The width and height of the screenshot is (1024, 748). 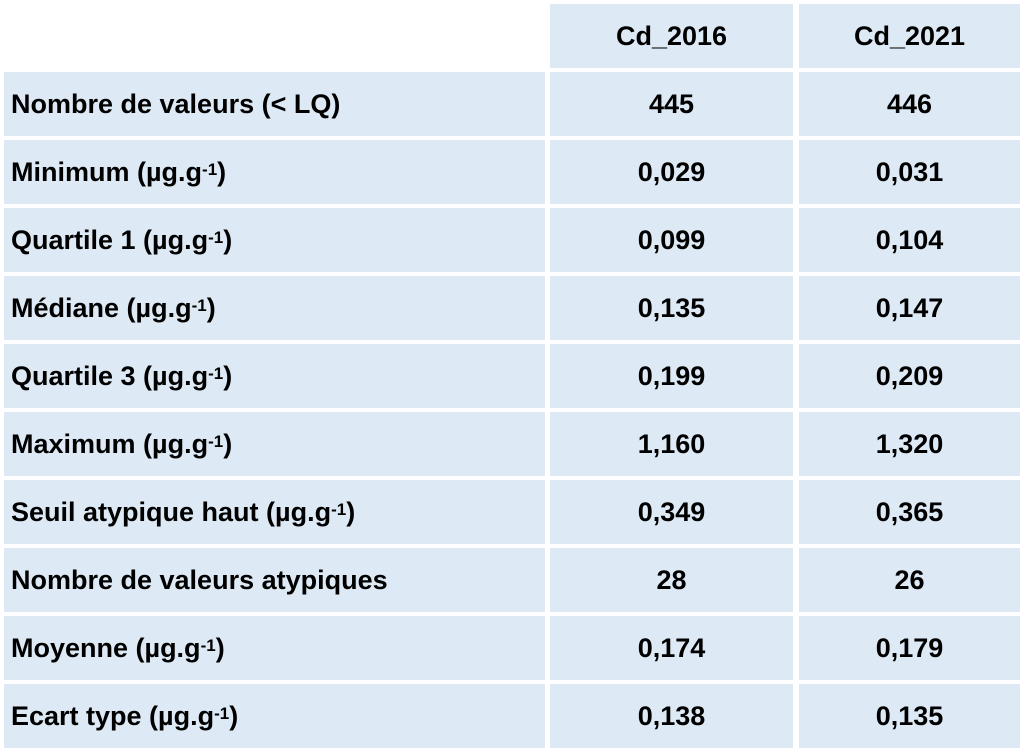 What do you see at coordinates (274, 308) in the screenshot?
I see `row-label: Médiane (µg.g -1)` at bounding box center [274, 308].